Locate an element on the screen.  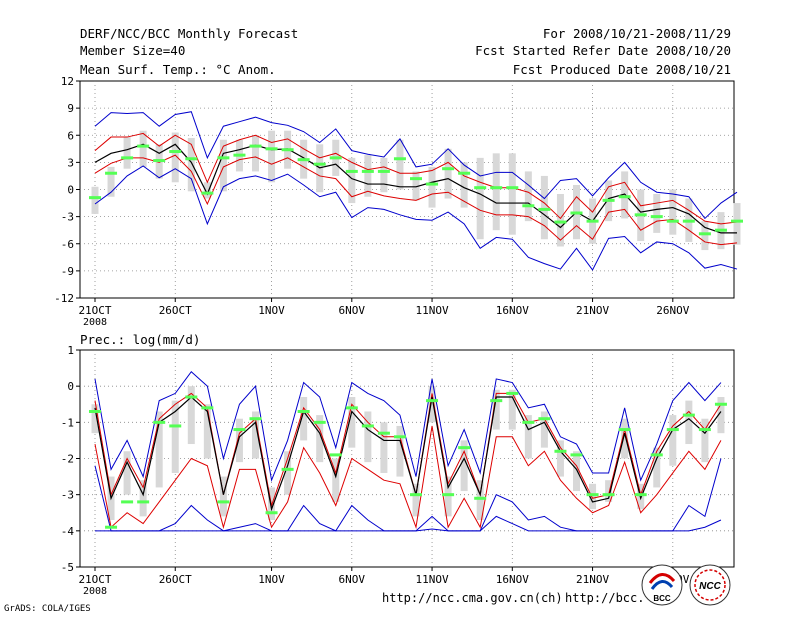
temp-xtick-label: 11NOV is located at coordinates (431, 310).